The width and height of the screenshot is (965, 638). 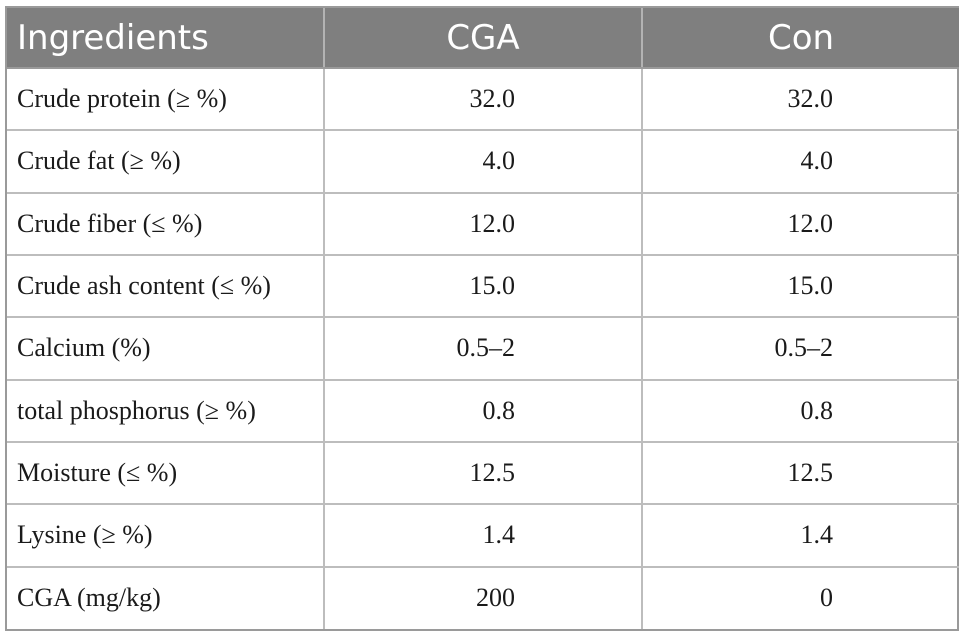 I want to click on table-row: Crude fat (≥ %) 4.0 4.0, so click(x=483, y=161).